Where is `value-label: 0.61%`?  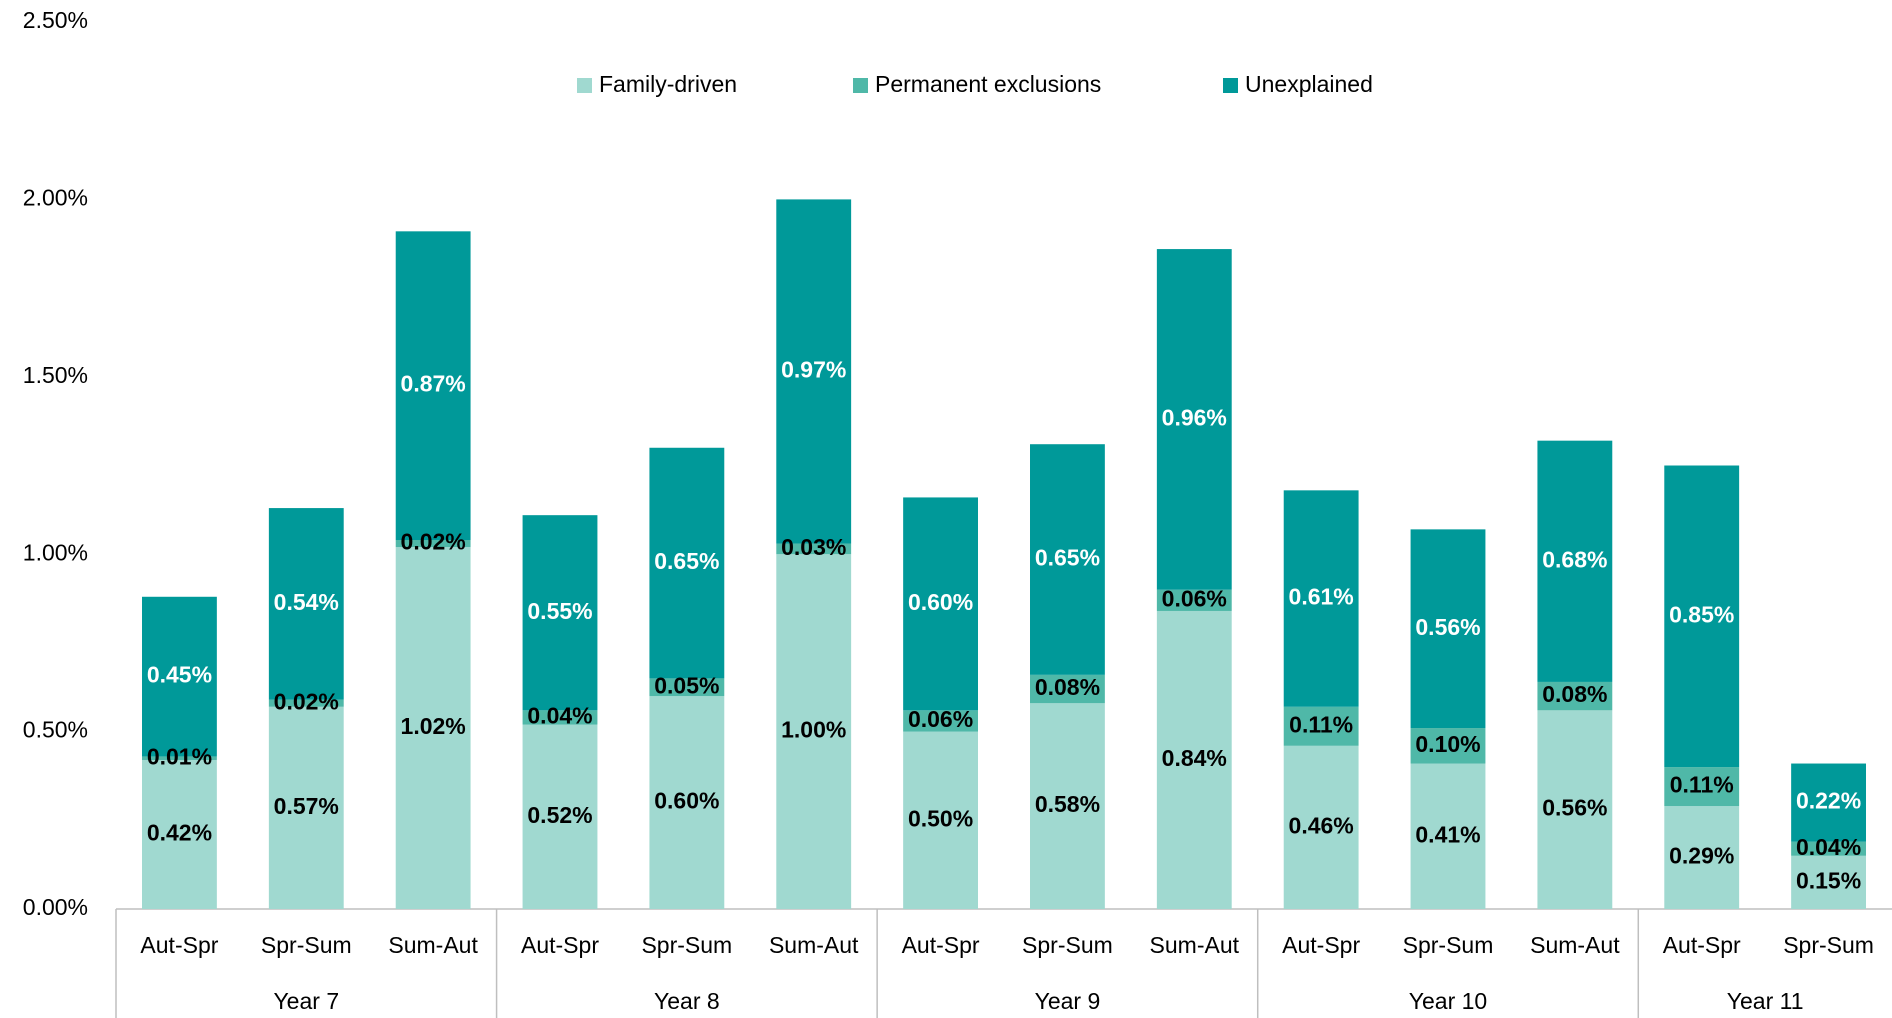
value-label: 0.61% is located at coordinates (1321, 597).